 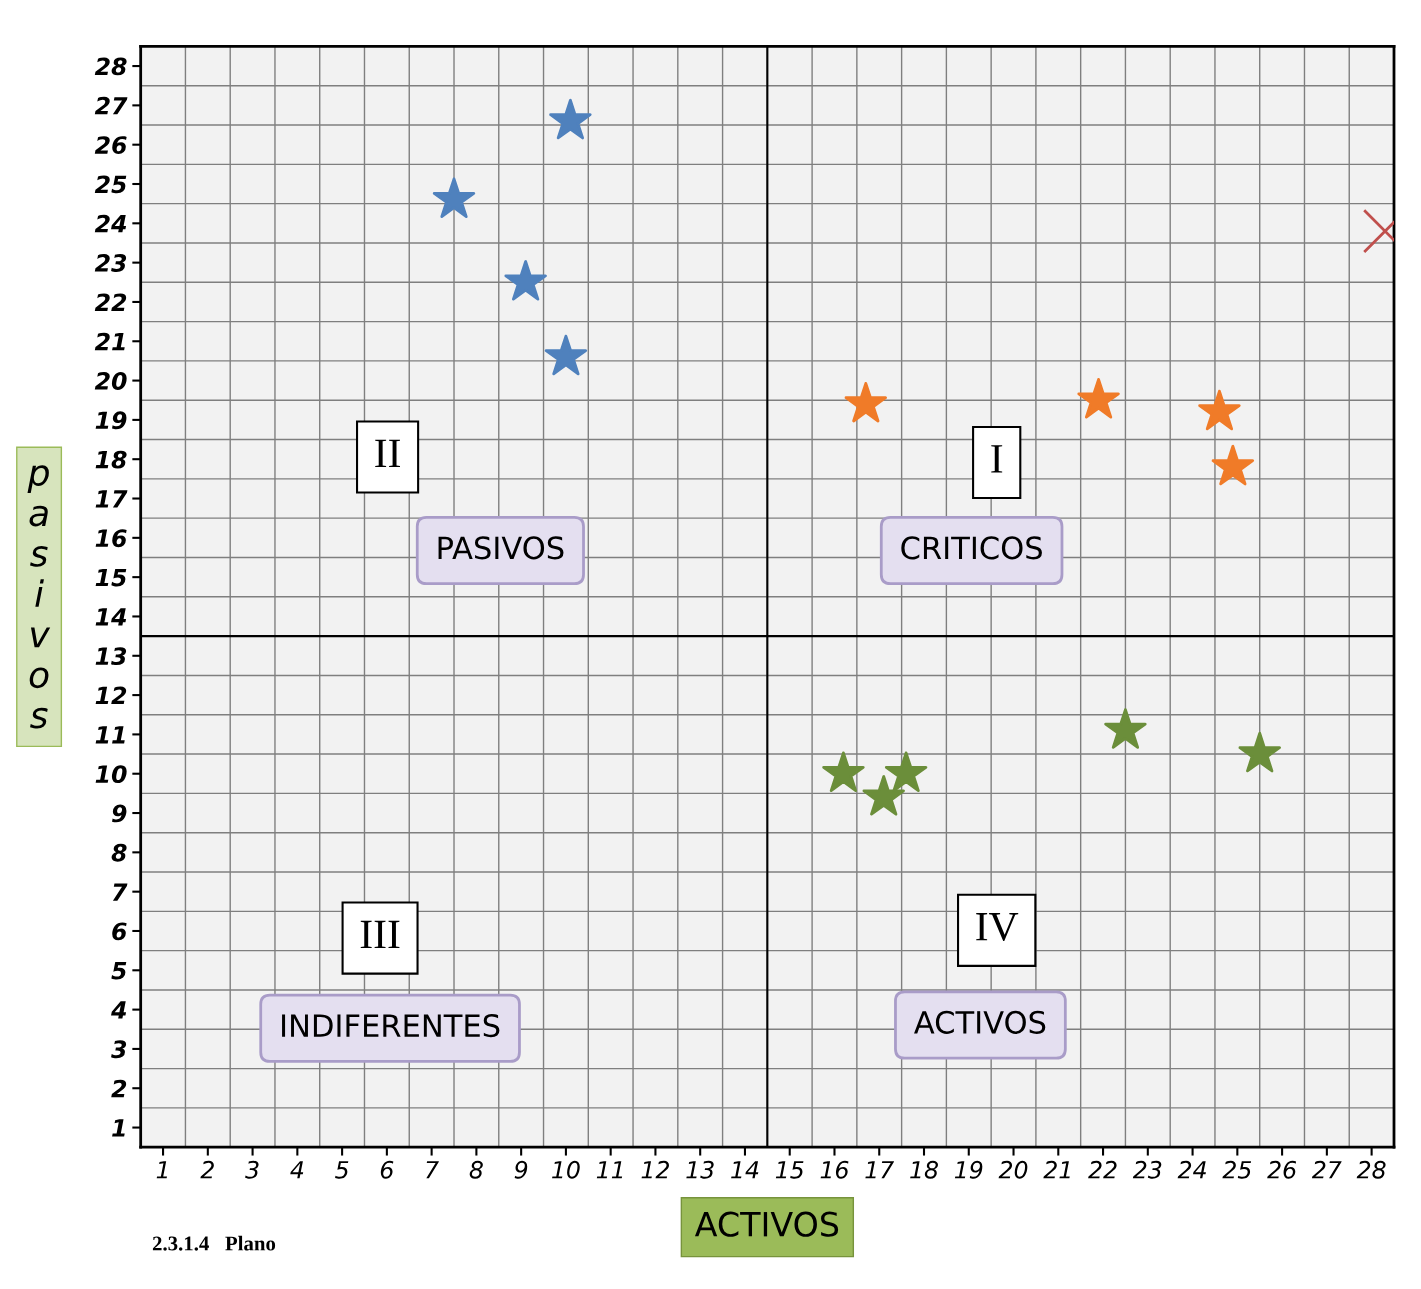 What do you see at coordinates (1102, 1169) in the screenshot?
I see `x-tick-label: 22` at bounding box center [1102, 1169].